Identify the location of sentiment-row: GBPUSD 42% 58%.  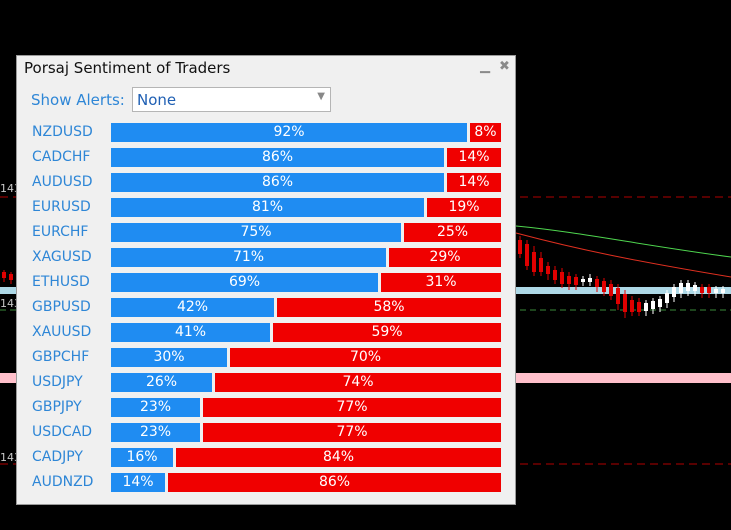
(266, 307).